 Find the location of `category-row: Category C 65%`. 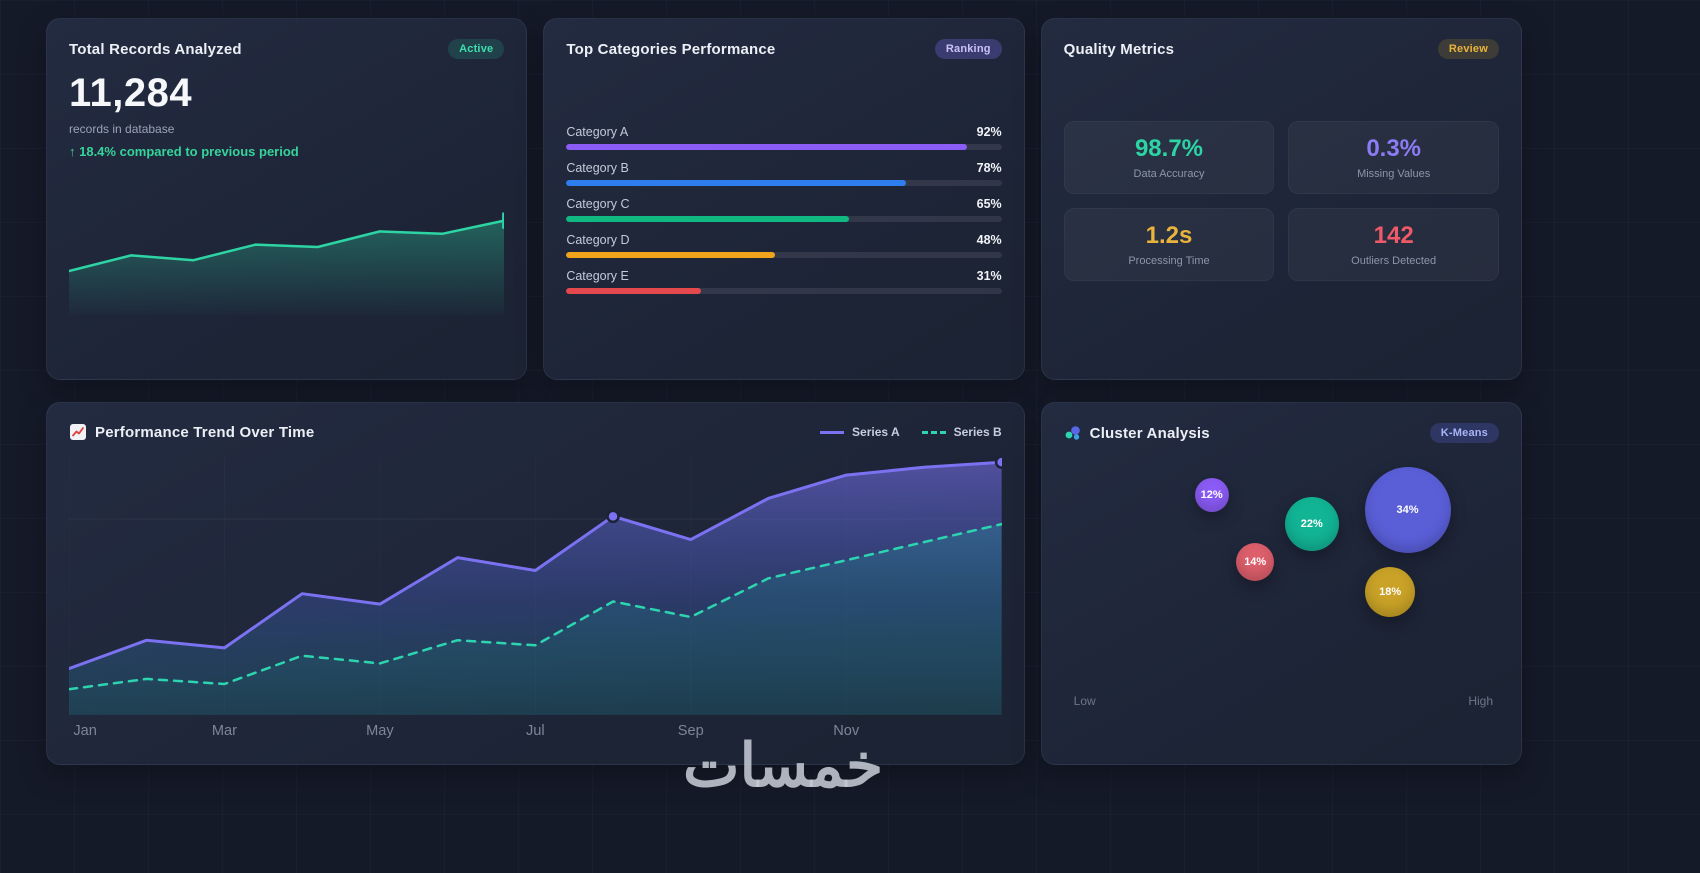

category-row: Category C 65% is located at coordinates (784, 209).